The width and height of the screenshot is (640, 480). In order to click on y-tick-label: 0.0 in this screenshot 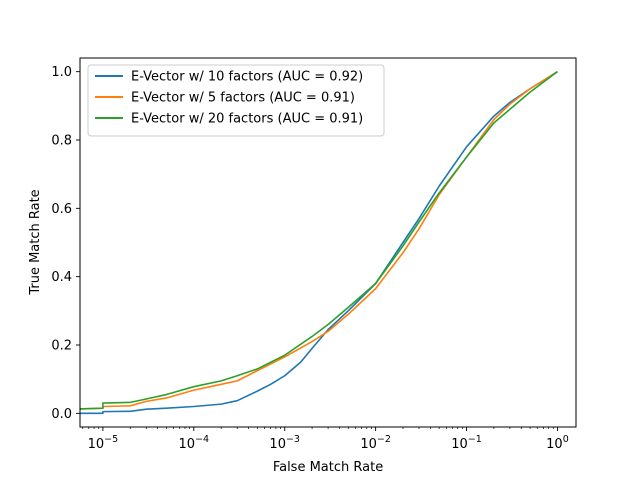, I will do `click(61, 414)`.